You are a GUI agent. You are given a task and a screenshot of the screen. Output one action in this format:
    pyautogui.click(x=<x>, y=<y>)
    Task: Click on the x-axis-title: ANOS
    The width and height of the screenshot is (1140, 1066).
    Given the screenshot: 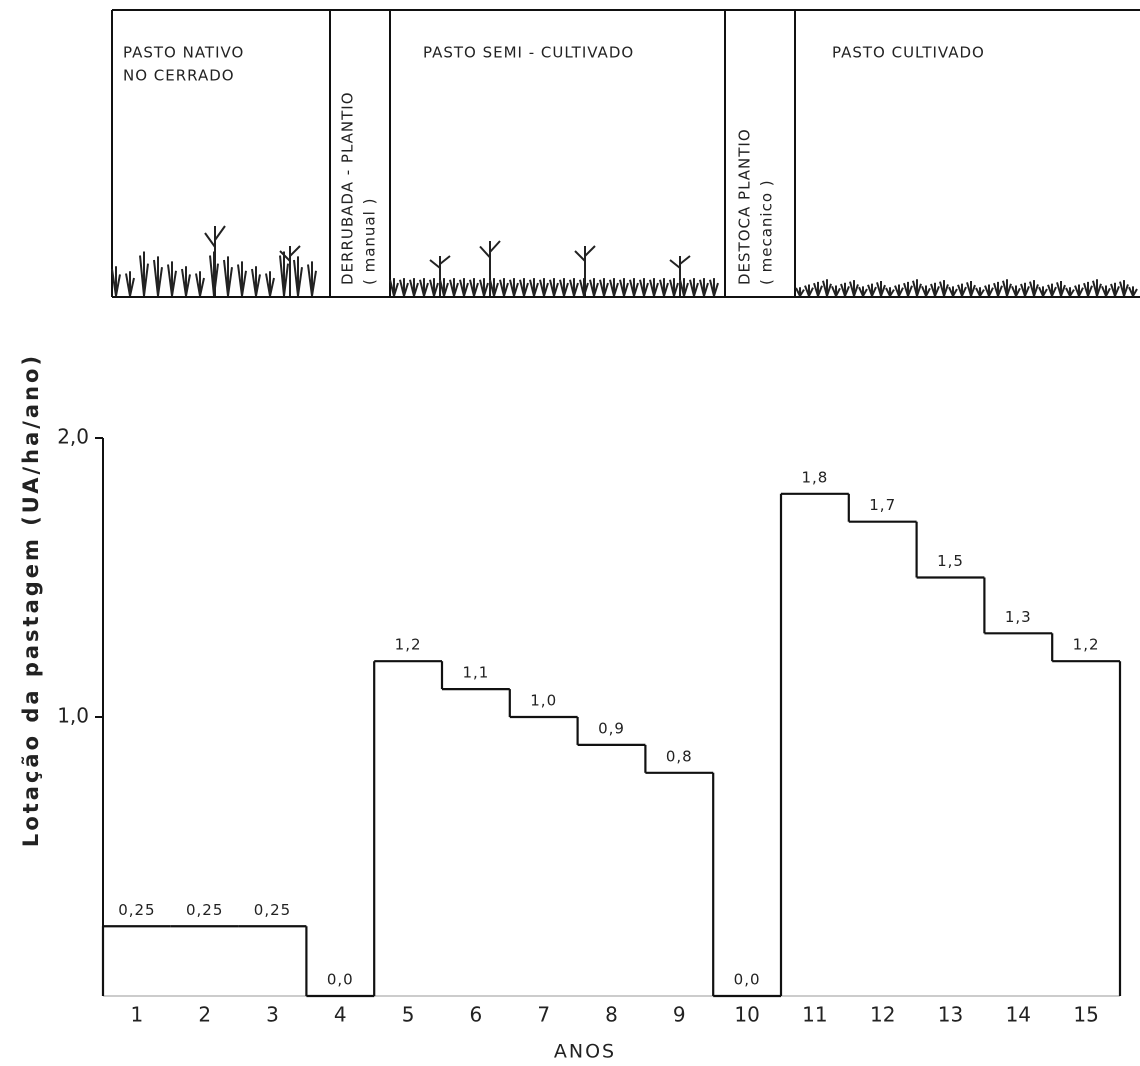 What is the action you would take?
    pyautogui.click(x=585, y=1052)
    